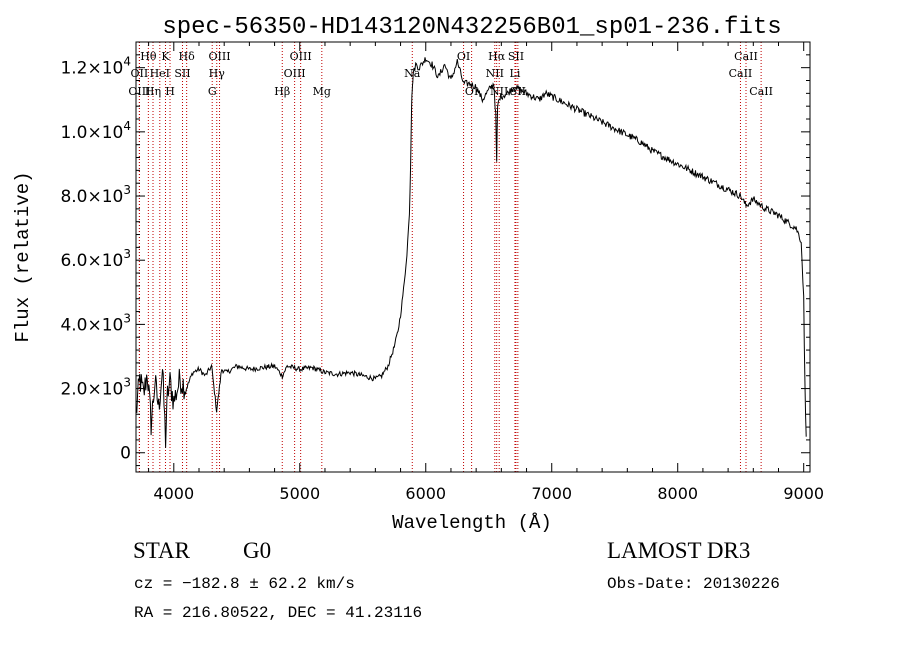  What do you see at coordinates (497, 56) in the screenshot?
I see `line-label: Hα` at bounding box center [497, 56].